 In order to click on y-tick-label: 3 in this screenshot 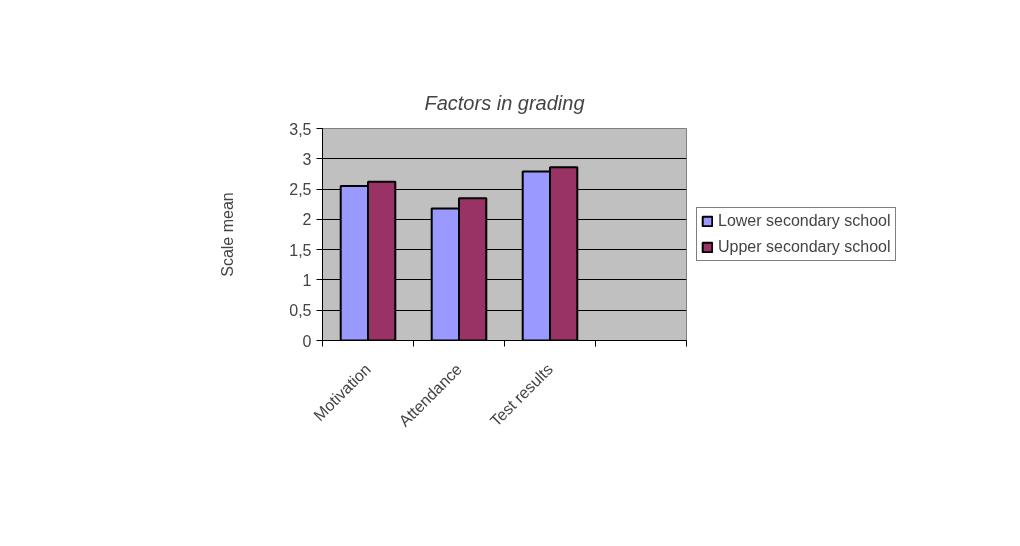, I will do `click(307, 159)`.